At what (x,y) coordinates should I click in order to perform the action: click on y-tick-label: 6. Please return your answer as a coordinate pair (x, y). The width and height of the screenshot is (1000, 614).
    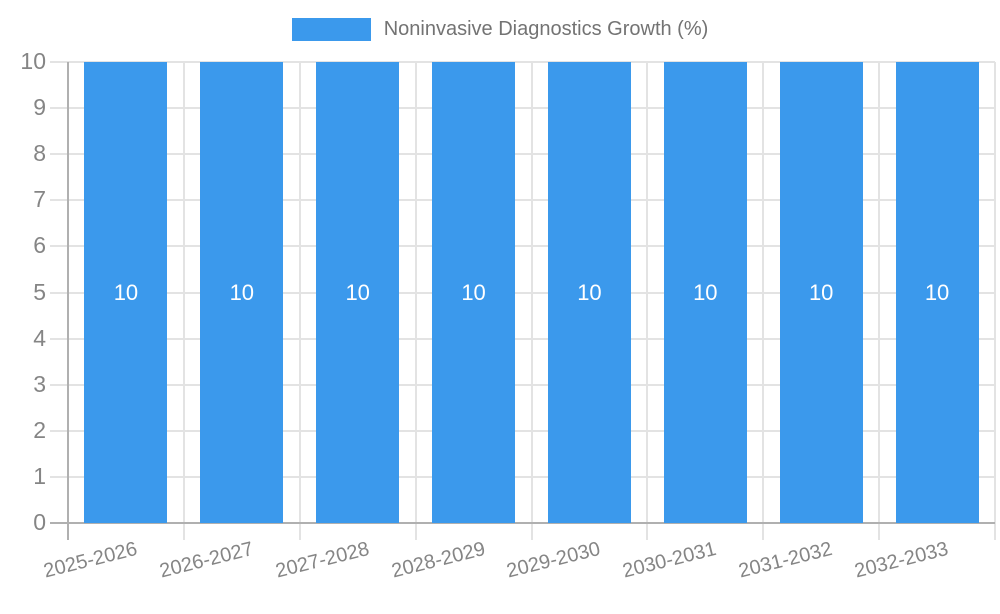
    Looking at the image, I should click on (39, 245).